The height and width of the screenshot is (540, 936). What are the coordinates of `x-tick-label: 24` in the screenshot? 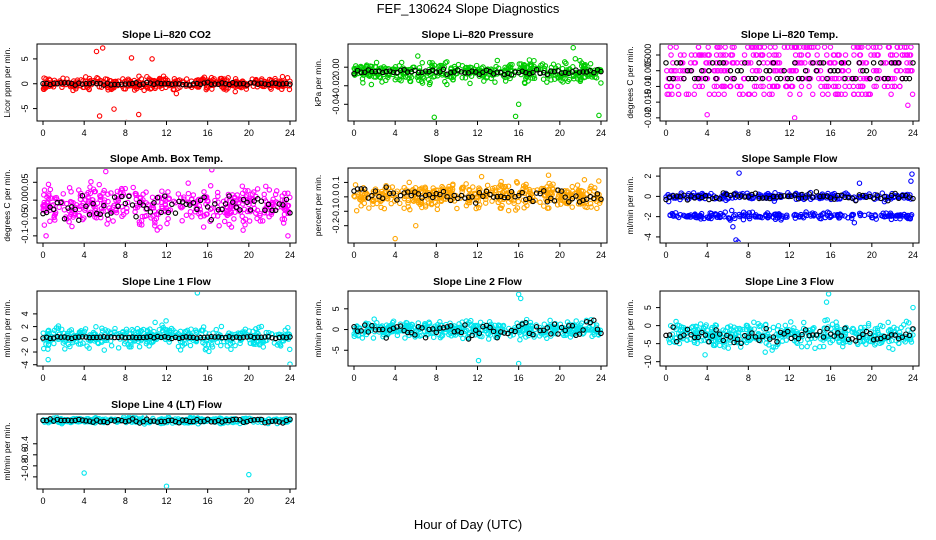 It's located at (913, 133).